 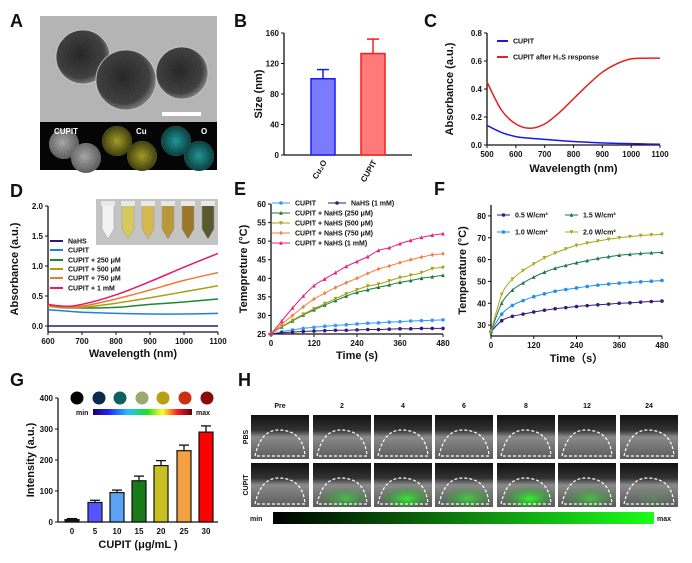 I want to click on x-tick-label: 360, so click(x=400, y=343).